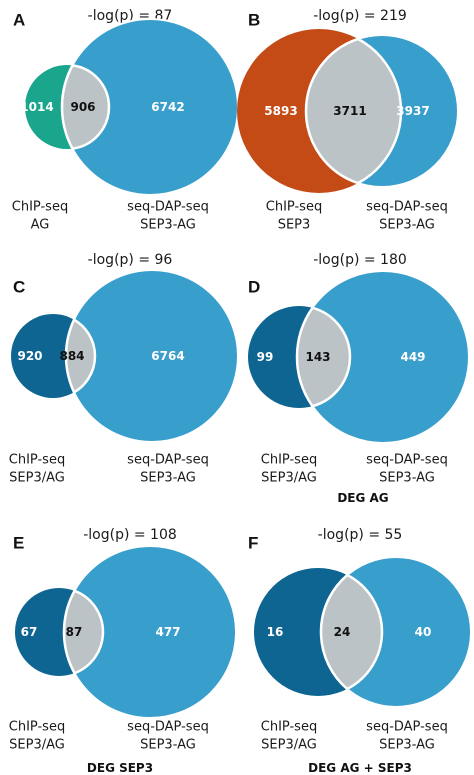 The width and height of the screenshot is (474, 775). Describe the element at coordinates (253, 543) in the screenshot. I see `panel-f-letter: F` at that location.